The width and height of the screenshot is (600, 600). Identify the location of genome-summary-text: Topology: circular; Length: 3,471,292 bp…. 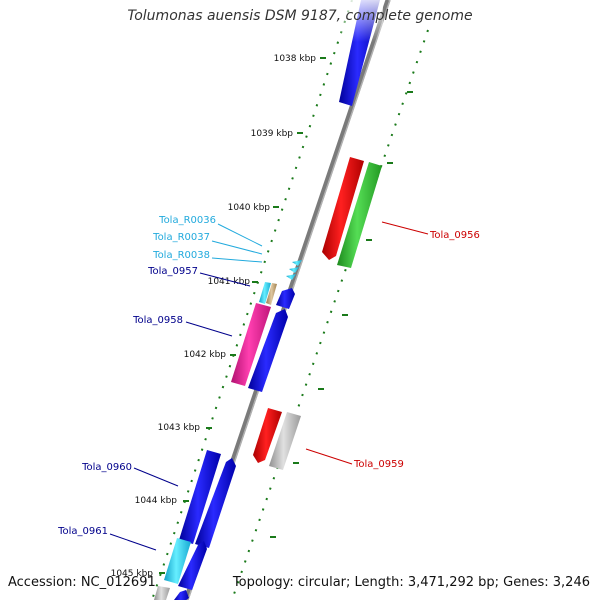
(411, 582).